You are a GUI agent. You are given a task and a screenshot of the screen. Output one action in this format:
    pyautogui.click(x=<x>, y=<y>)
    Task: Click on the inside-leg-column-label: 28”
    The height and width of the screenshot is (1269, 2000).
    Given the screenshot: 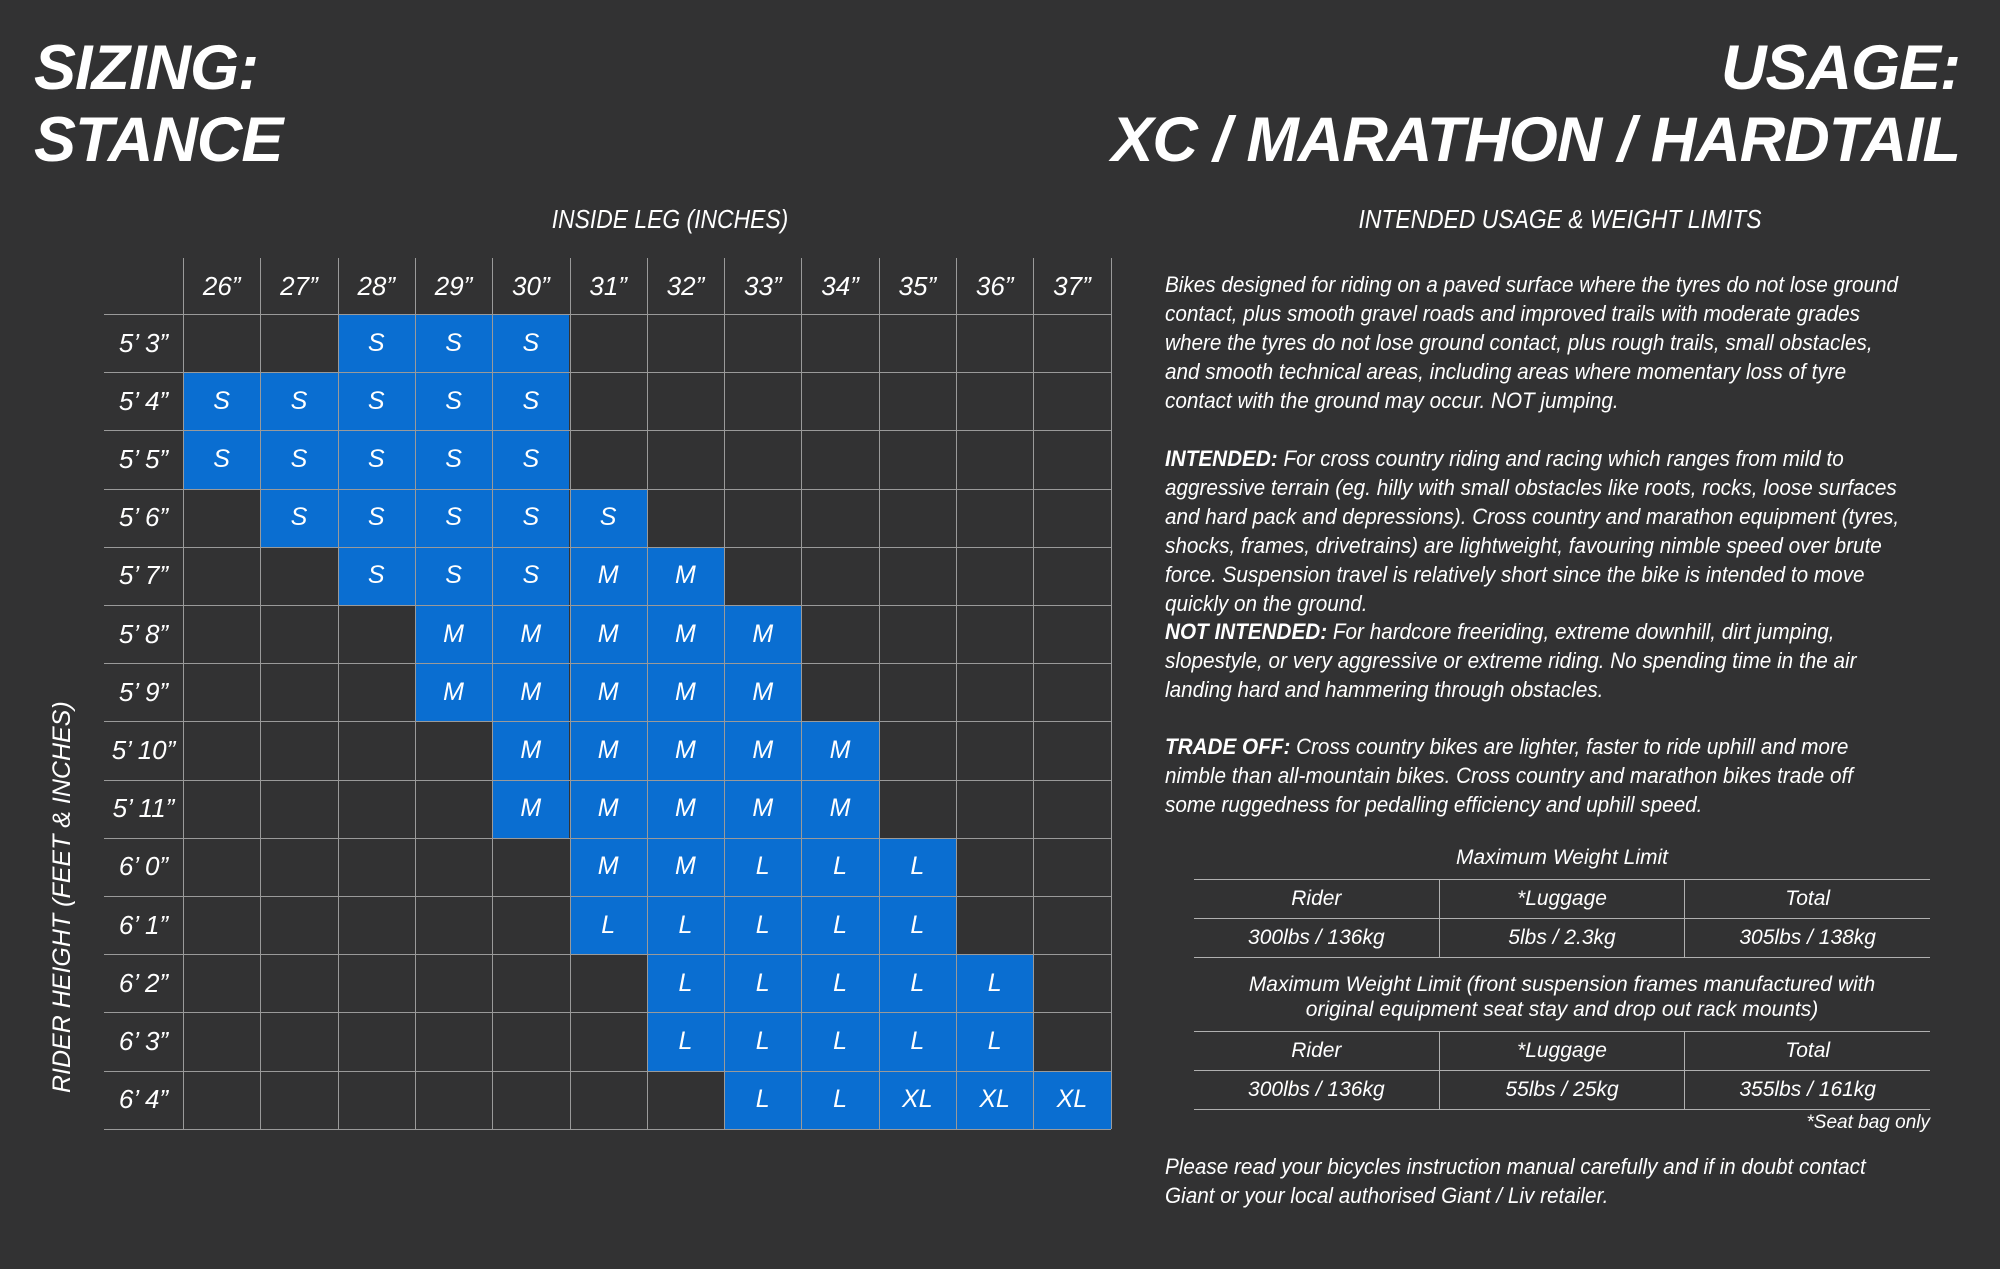 What is the action you would take?
    pyautogui.click(x=376, y=285)
    